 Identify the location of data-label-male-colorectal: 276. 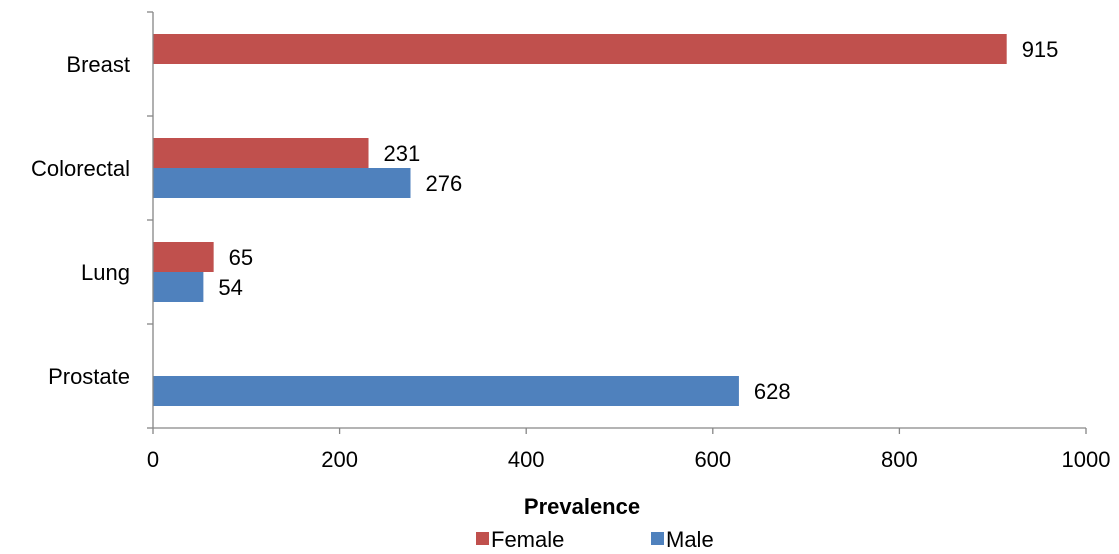
(444, 183).